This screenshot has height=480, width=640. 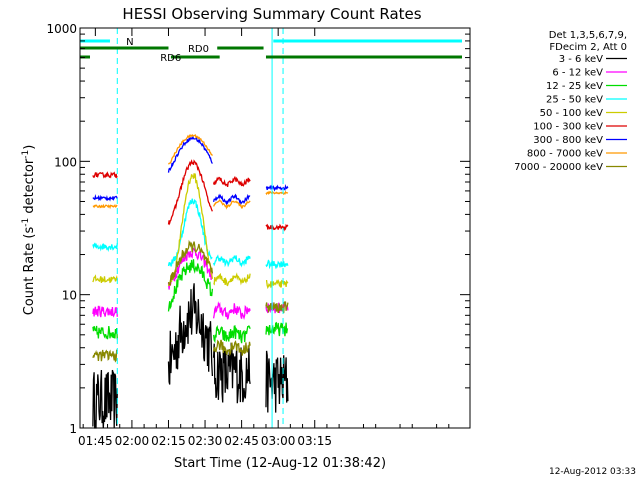 What do you see at coordinates (65, 162) in the screenshot?
I see `y-tick-label-2: 100` at bounding box center [65, 162].